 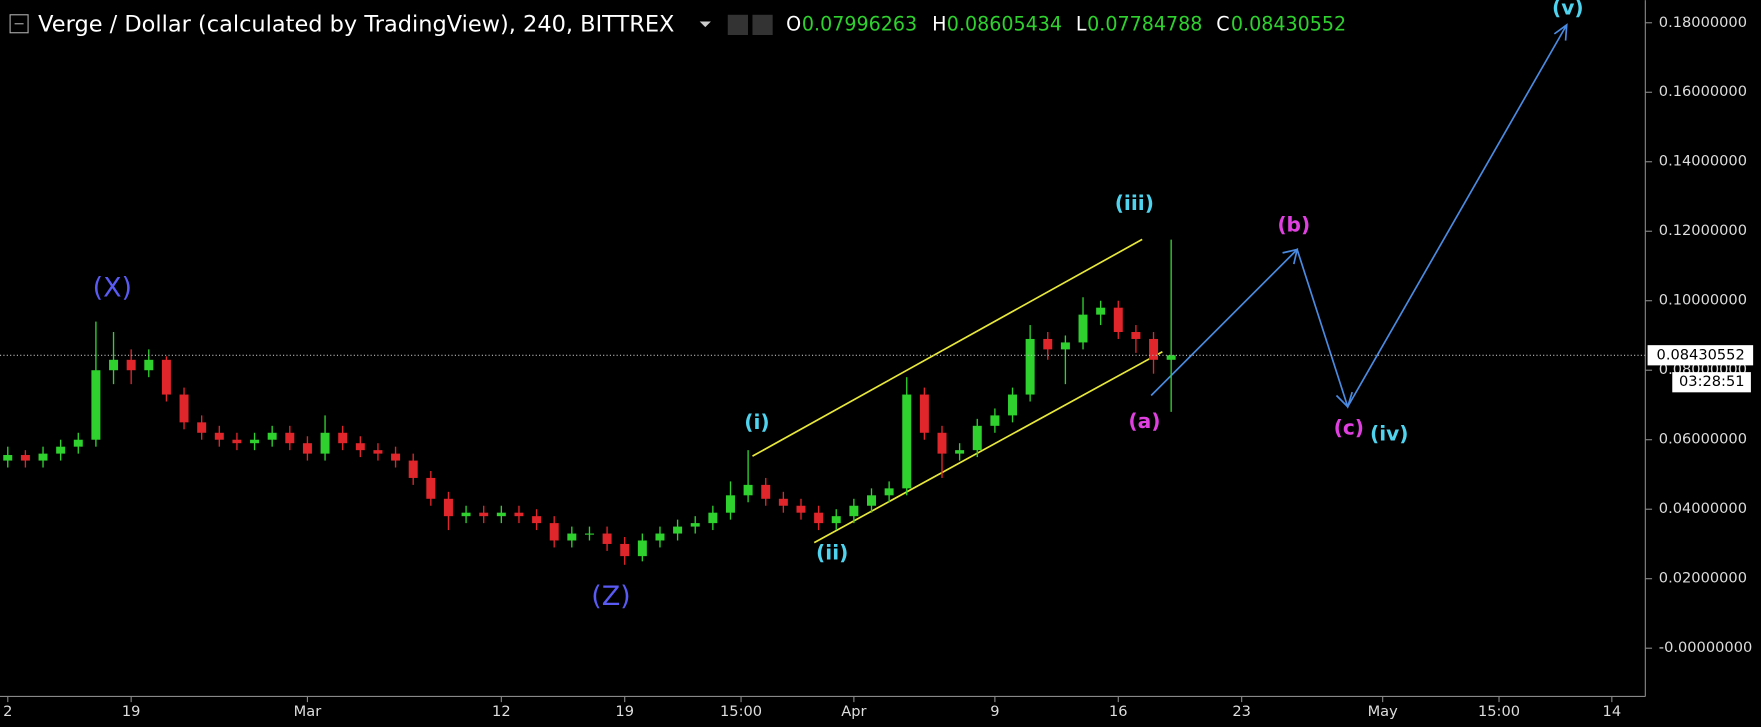 I want to click on legend-label: O, so click(x=793, y=23).